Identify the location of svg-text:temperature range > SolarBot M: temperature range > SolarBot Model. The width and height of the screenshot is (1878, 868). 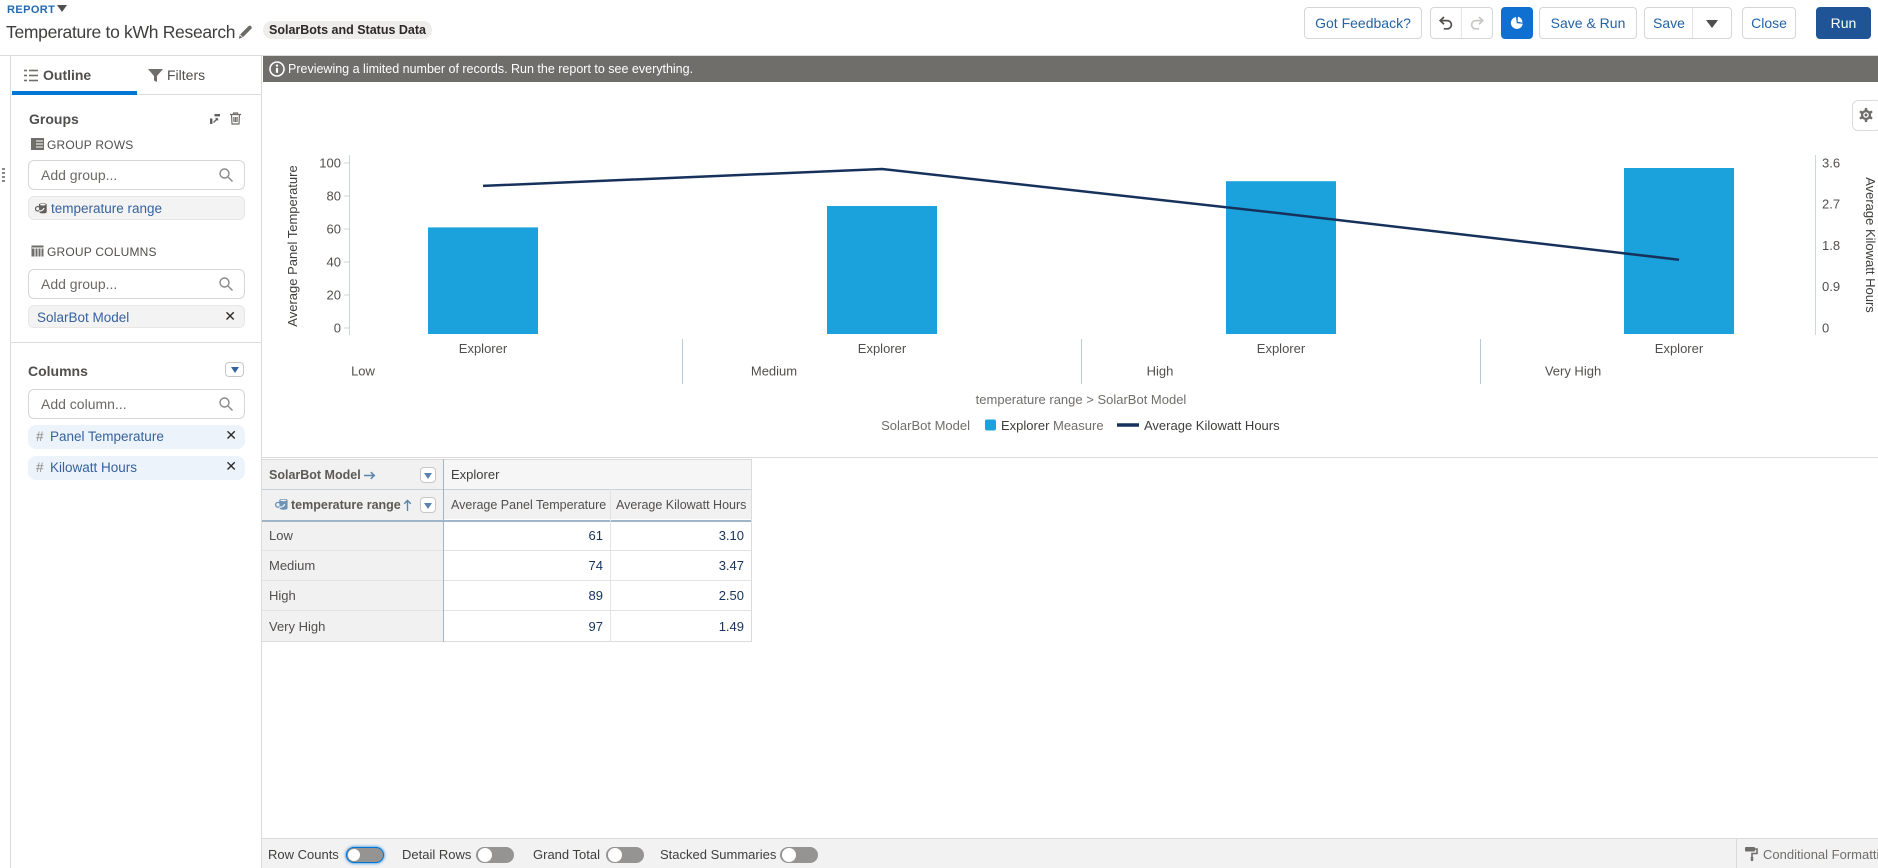
(1081, 399).